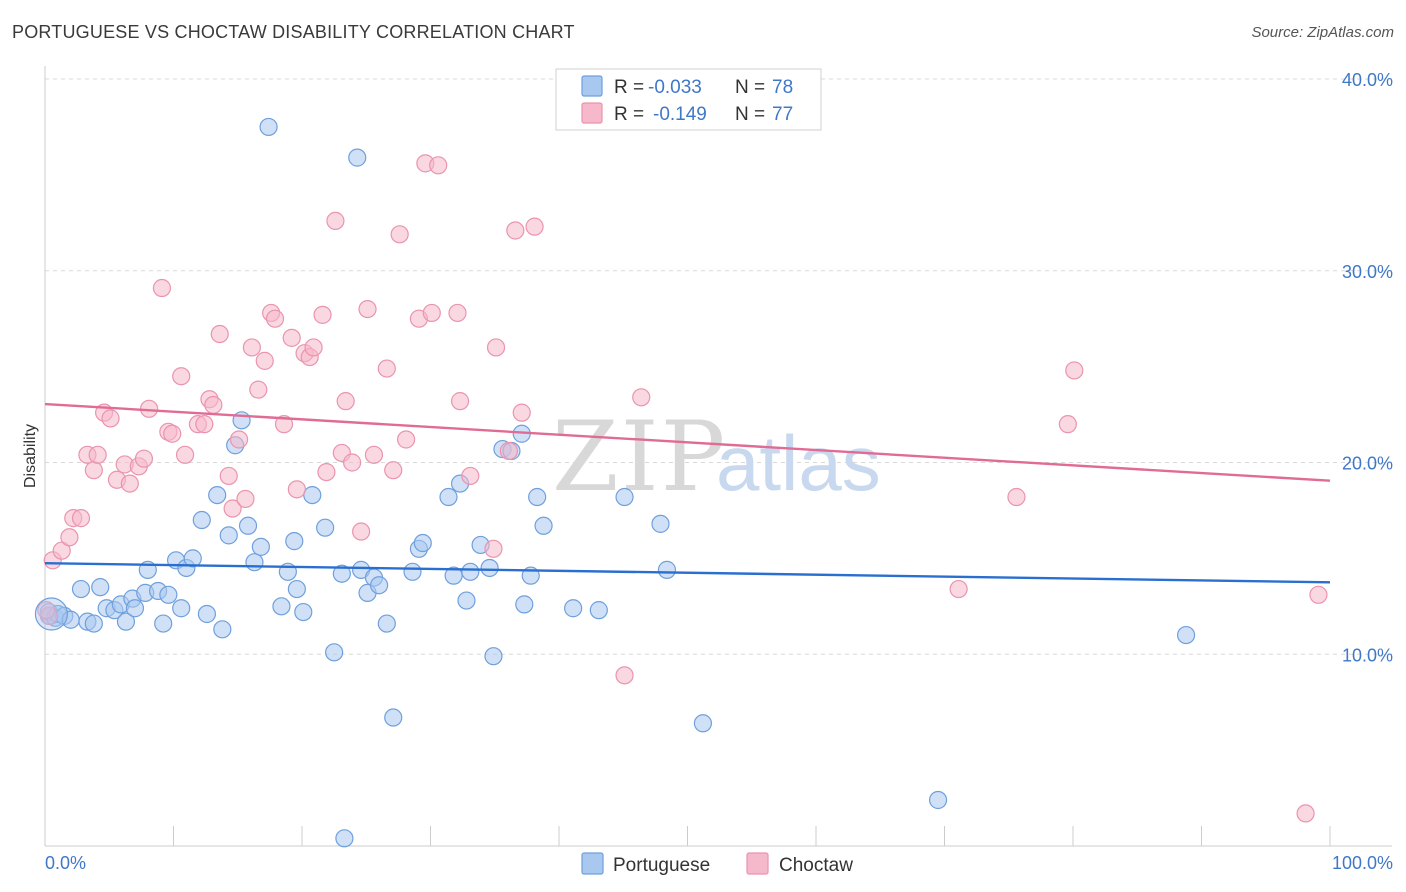 The image size is (1406, 892). I want to click on point-portuguese-cluster, so click(51, 614).